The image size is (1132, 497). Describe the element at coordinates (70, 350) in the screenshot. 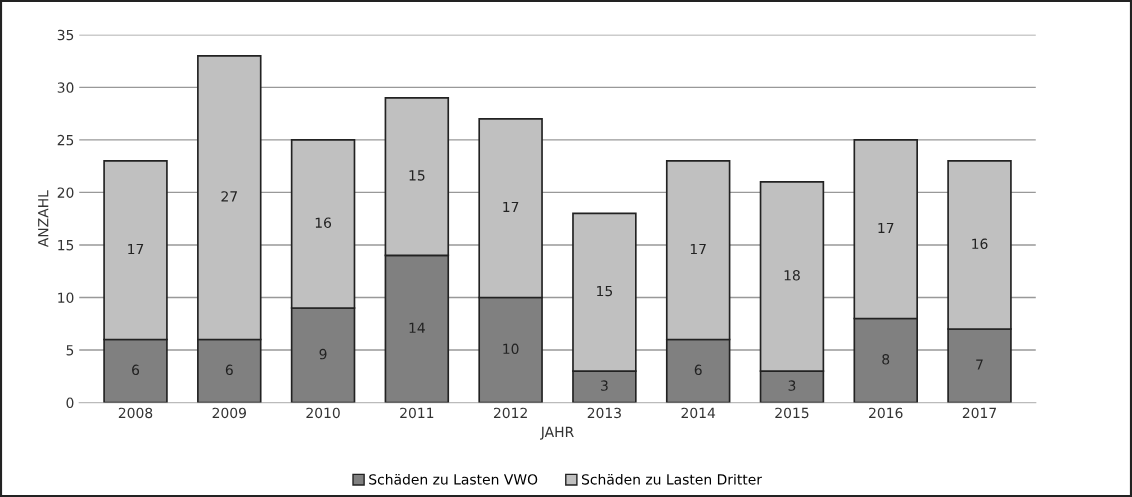

I see `y-tick-label: 5` at that location.